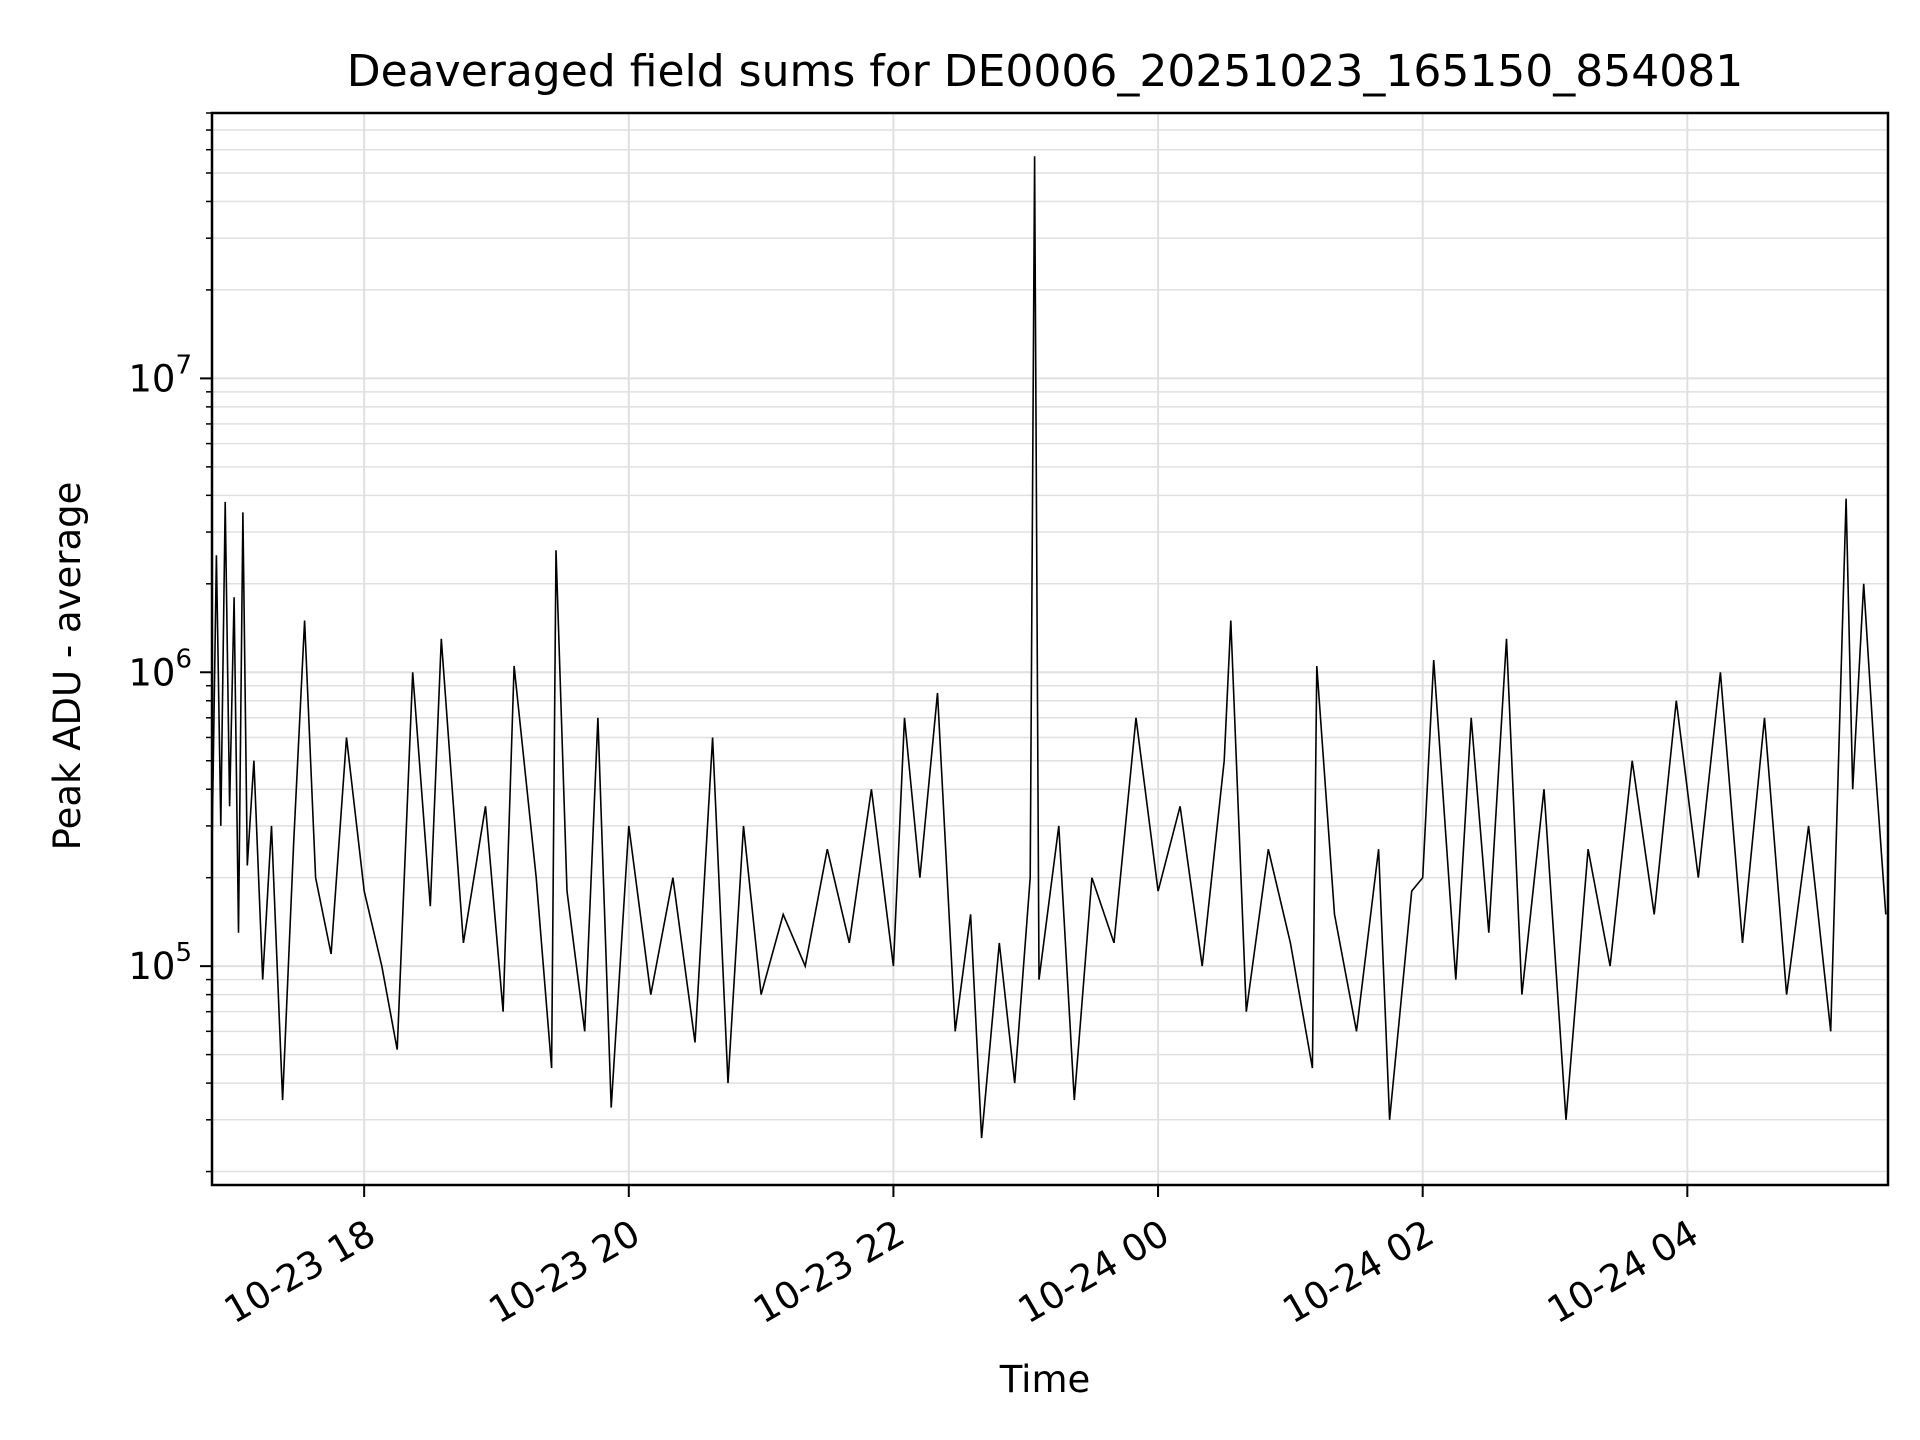  I want to click on x-tick-label: 10-24 00, so click(1094, 1272).